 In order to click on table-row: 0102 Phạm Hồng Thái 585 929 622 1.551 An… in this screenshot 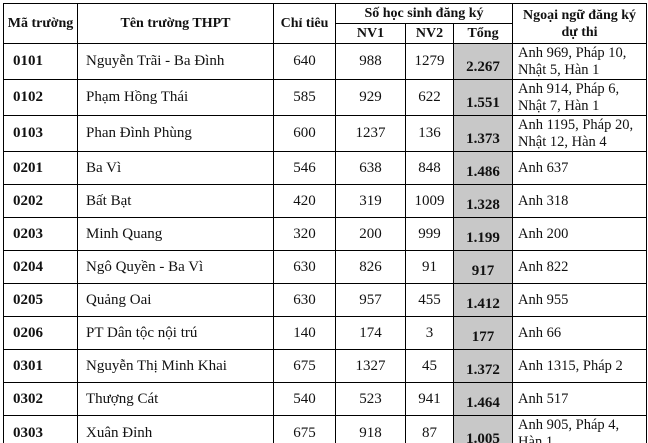, I will do `click(325, 97)`.